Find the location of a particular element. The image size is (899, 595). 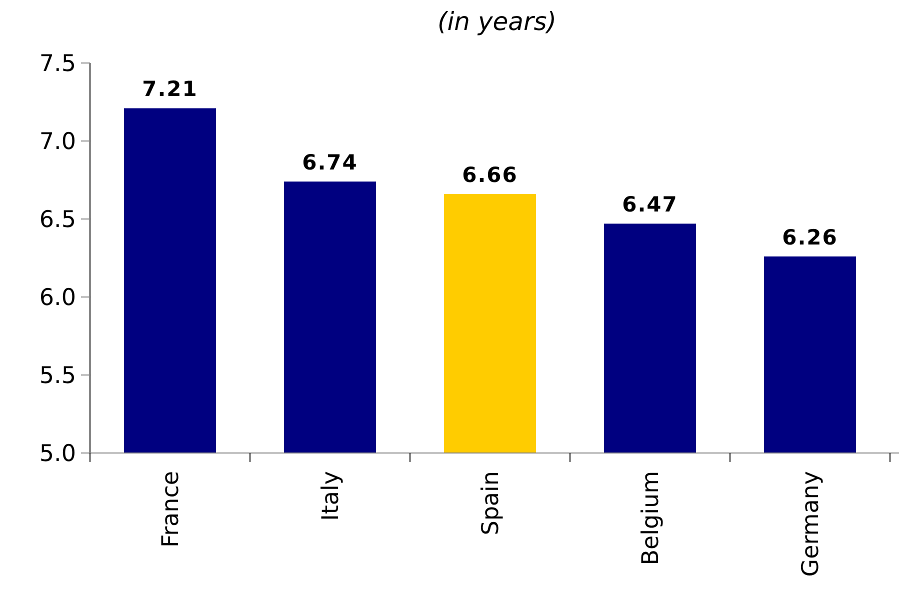

data-label: 6.66 is located at coordinates (490, 175).